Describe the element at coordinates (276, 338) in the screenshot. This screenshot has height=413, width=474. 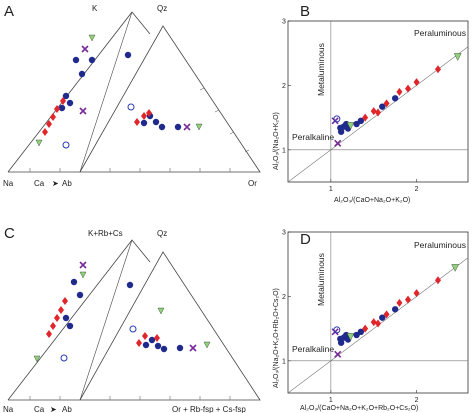
I see `y-axis-title-d: Al₂O₃/(Na₂O+K₂O+Rb₂O+Cs₂O)` at that location.